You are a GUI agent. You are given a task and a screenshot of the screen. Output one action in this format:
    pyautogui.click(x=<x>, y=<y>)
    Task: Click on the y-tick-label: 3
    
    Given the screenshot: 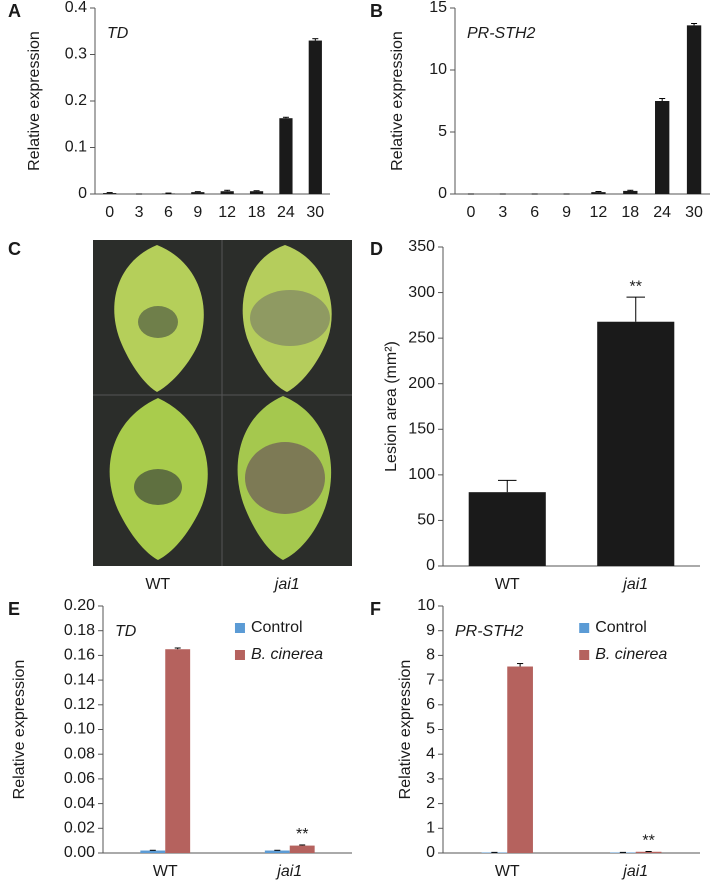 What is the action you would take?
    pyautogui.click(x=430, y=778)
    